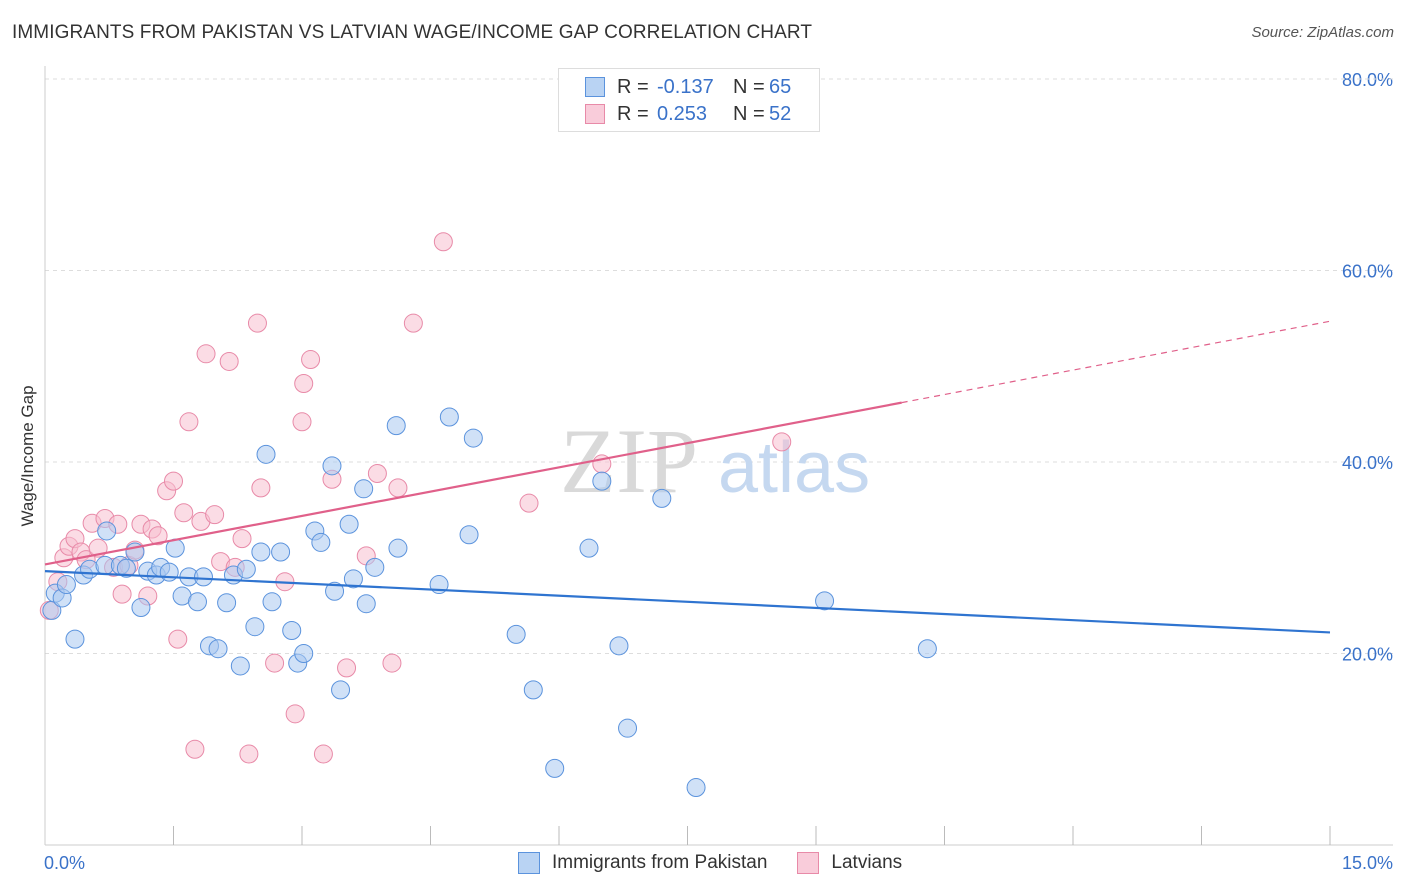 This screenshot has width=1406, height=892. What do you see at coordinates (794, 468) in the screenshot?
I see `watermark-atlas: atlas` at bounding box center [794, 468].